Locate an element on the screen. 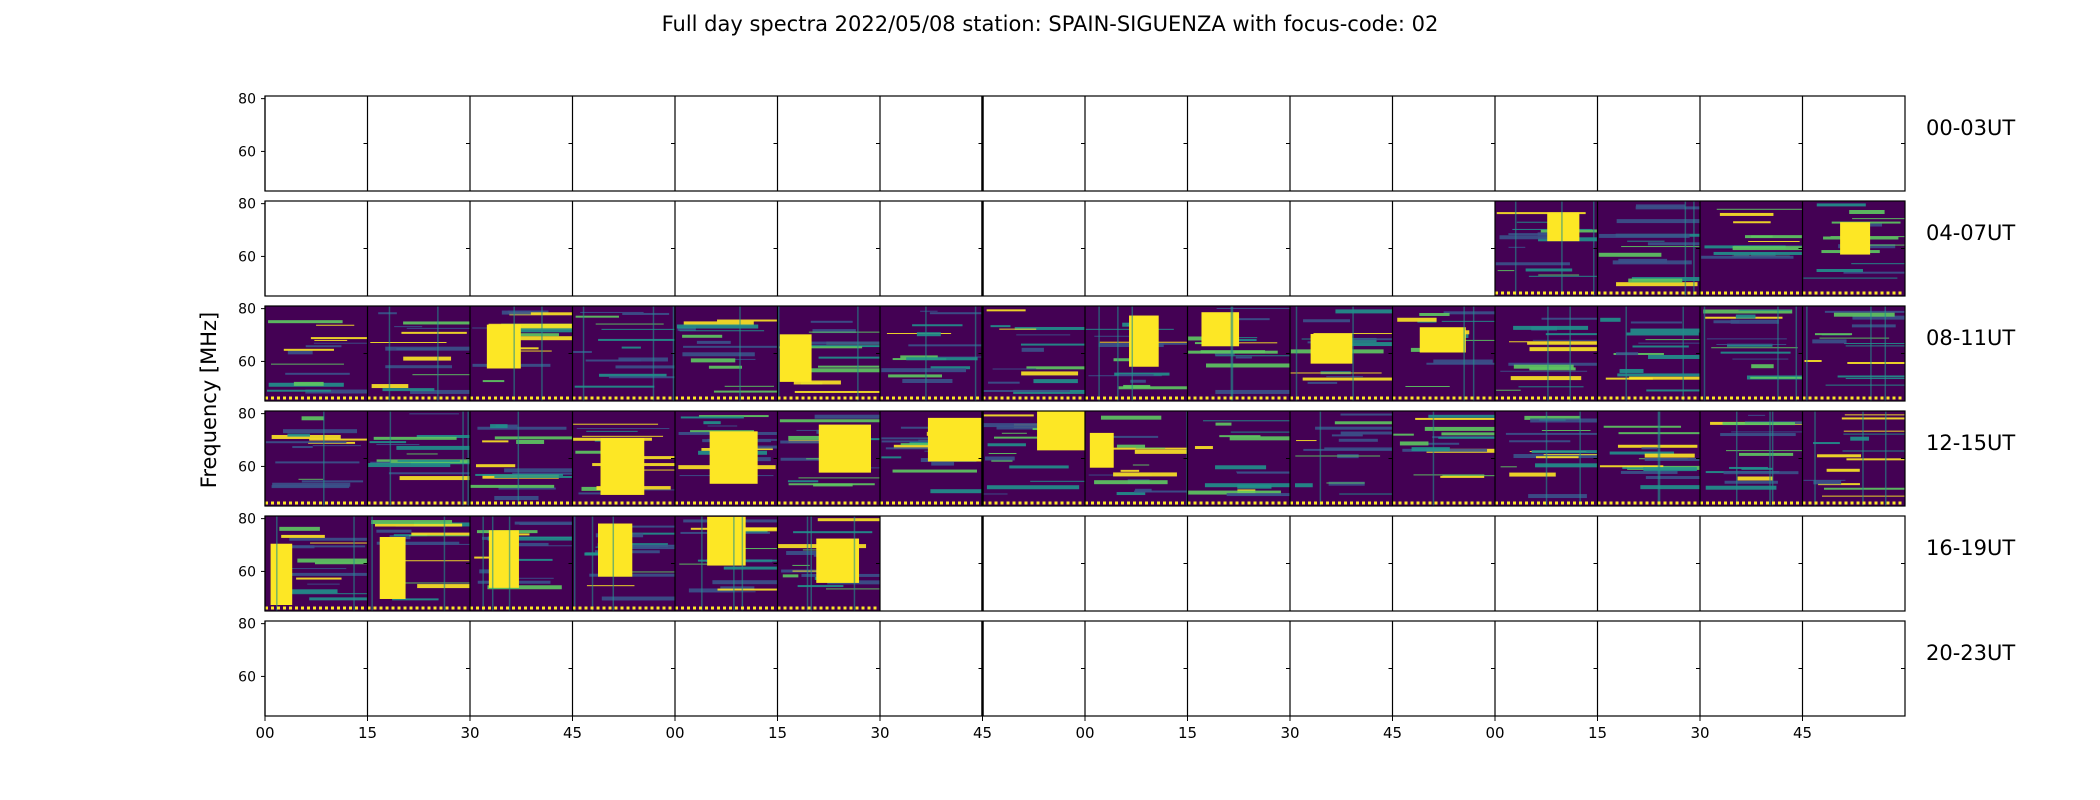 This screenshot has width=2100, height=800. spectra-row: 60 80 04-07UT is located at coordinates (1126, 247).